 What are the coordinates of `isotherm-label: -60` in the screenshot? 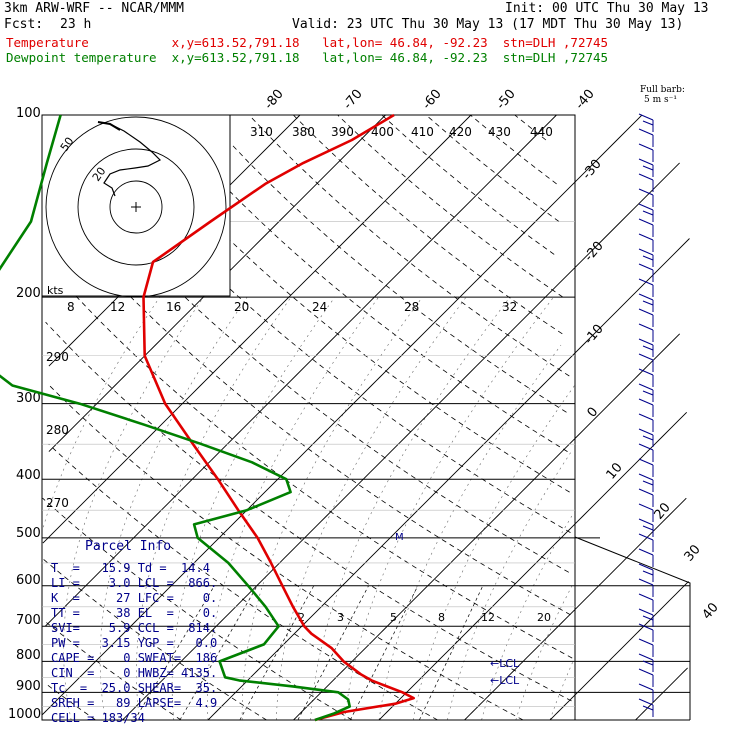 It's located at (432, 100).